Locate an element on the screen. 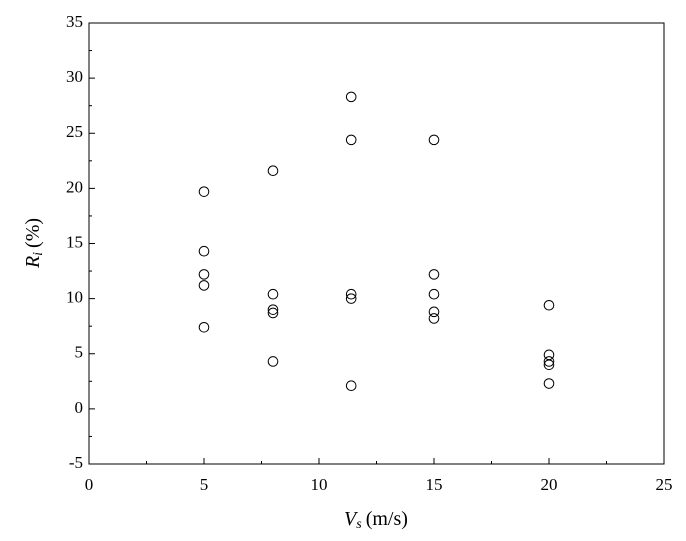 The width and height of the screenshot is (686, 541). x-tick-label: 25 is located at coordinates (664, 484).